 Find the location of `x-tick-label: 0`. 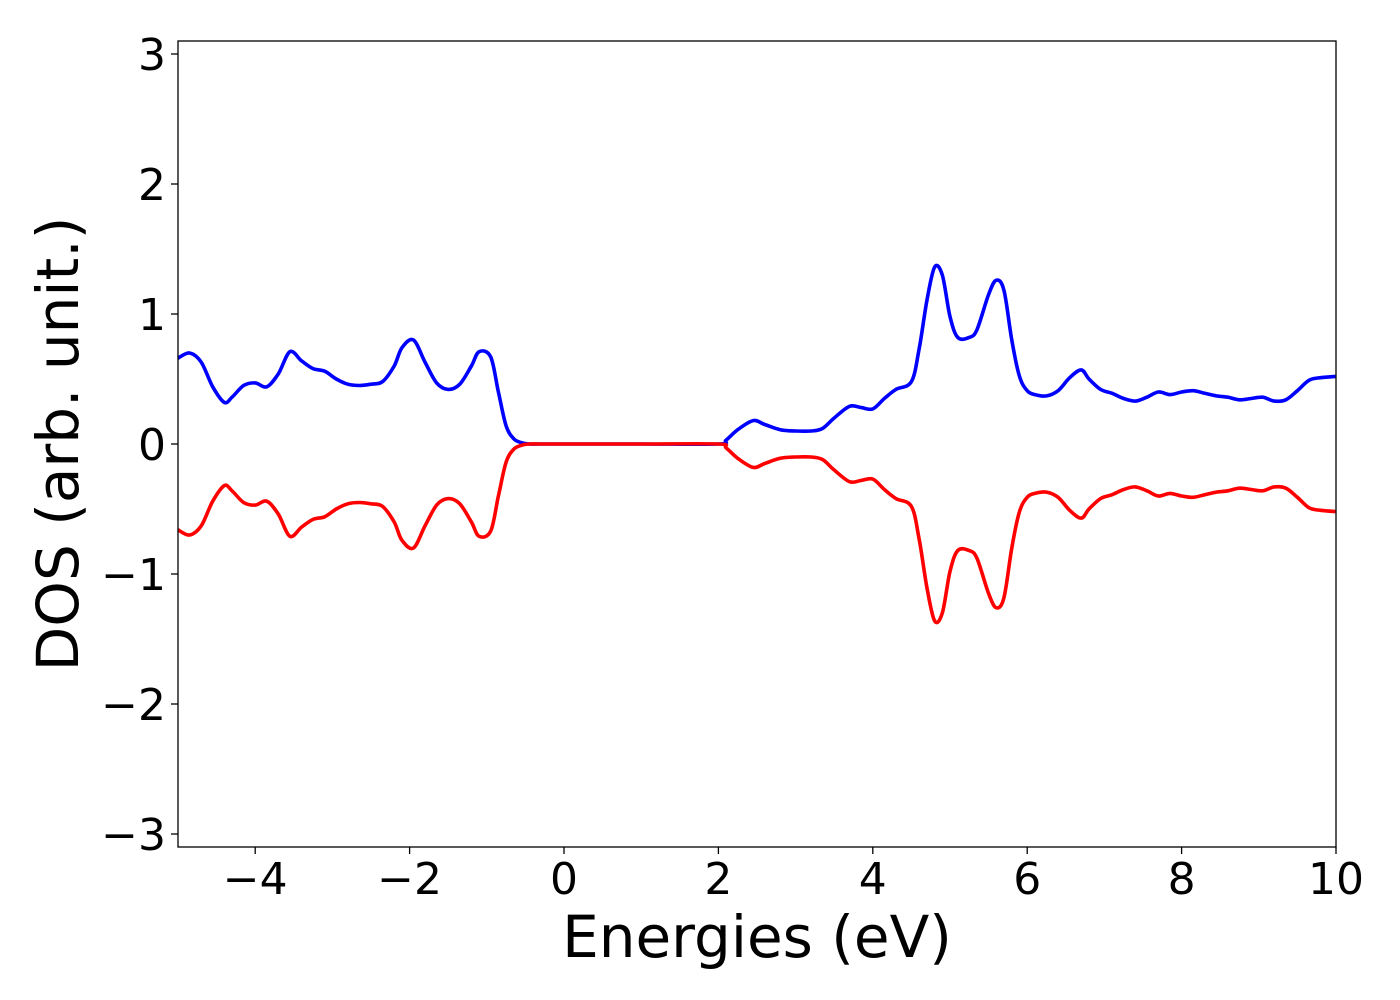

x-tick-label: 0 is located at coordinates (564, 879).